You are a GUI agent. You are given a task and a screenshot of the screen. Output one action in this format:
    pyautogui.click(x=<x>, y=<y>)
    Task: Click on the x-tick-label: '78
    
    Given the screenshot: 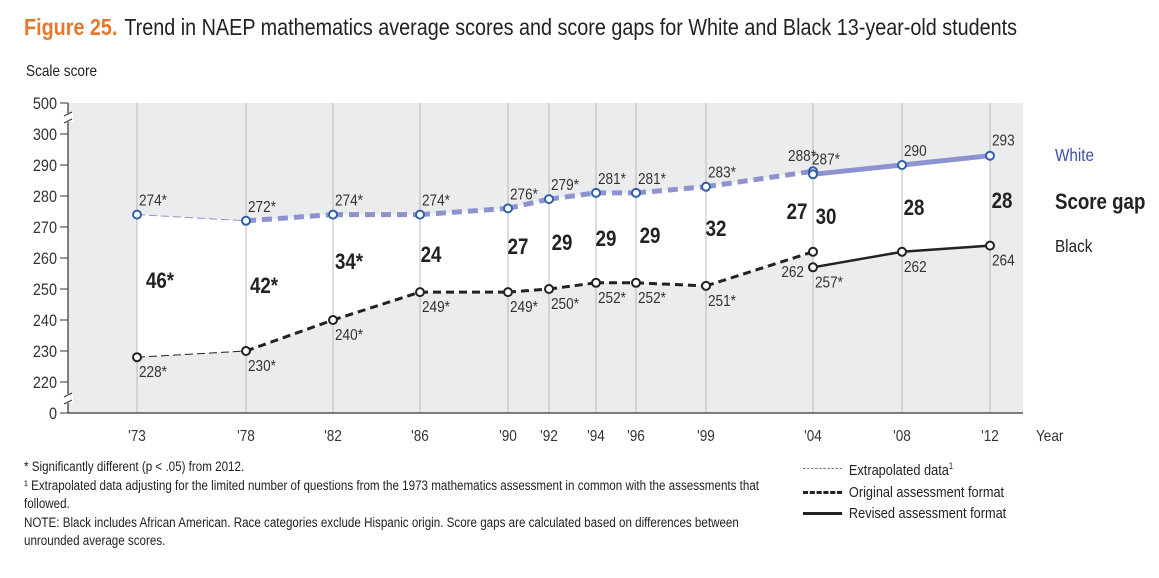 What is the action you would take?
    pyautogui.click(x=246, y=436)
    